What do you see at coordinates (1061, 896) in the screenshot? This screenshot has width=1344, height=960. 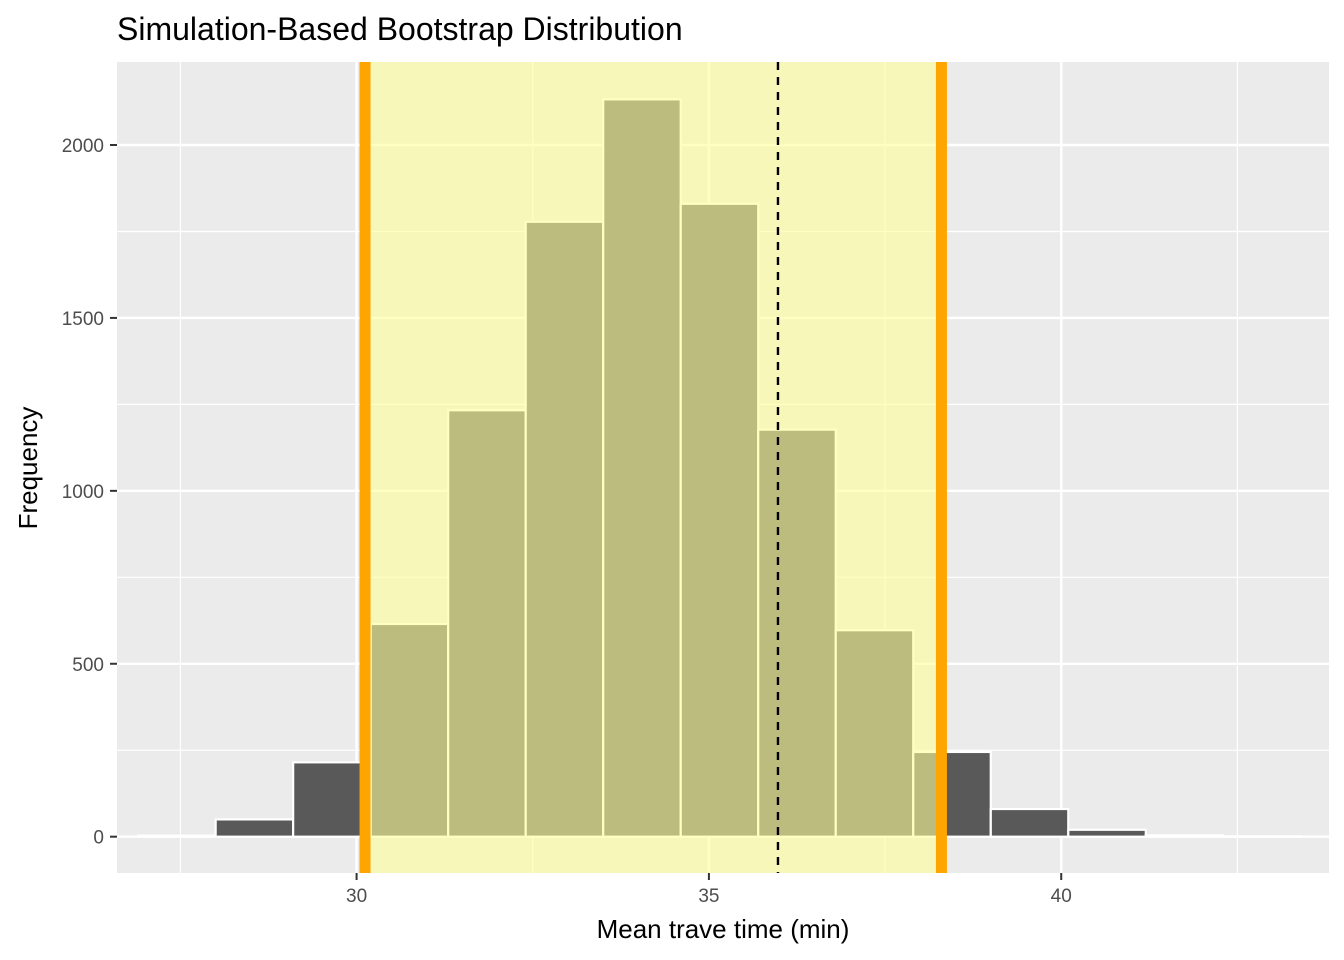 I see `x-tick-label: 40` at bounding box center [1061, 896].